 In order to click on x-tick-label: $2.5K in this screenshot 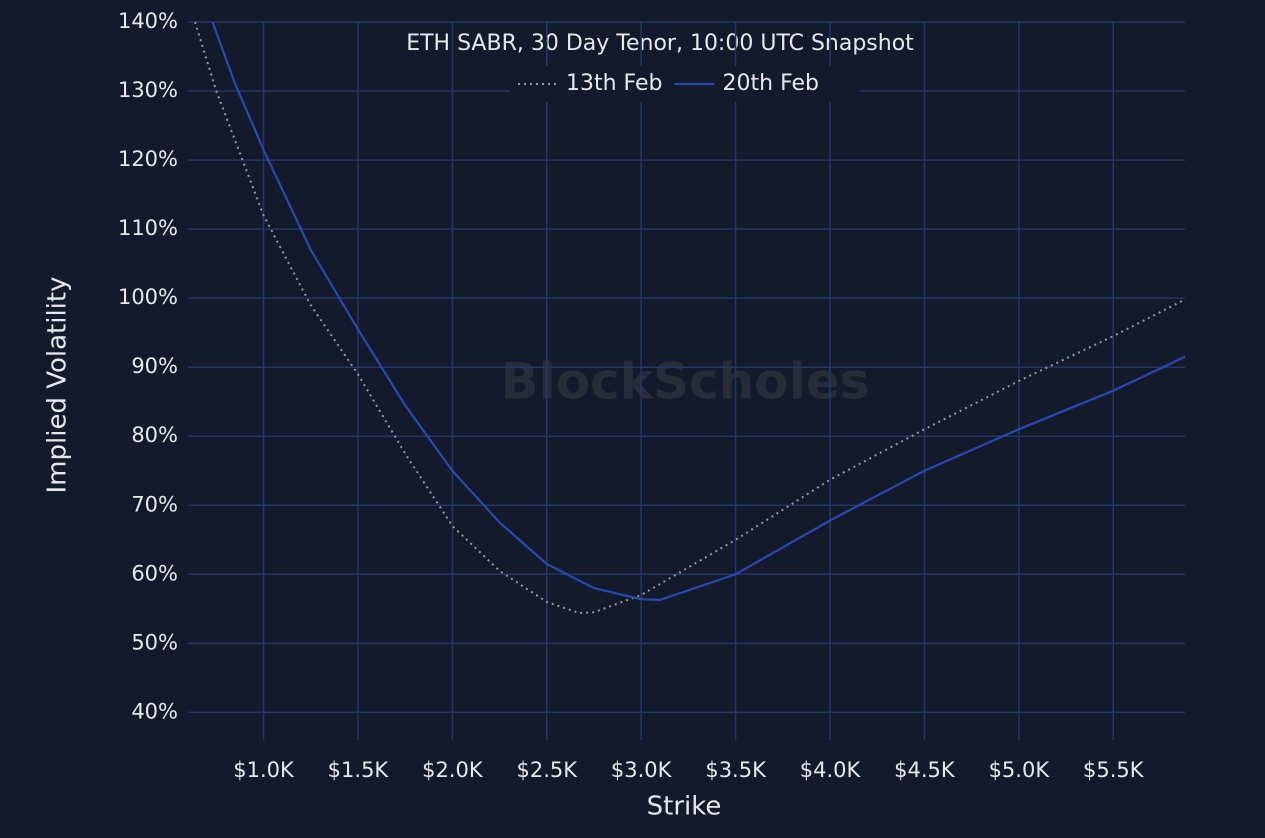, I will do `click(548, 770)`.